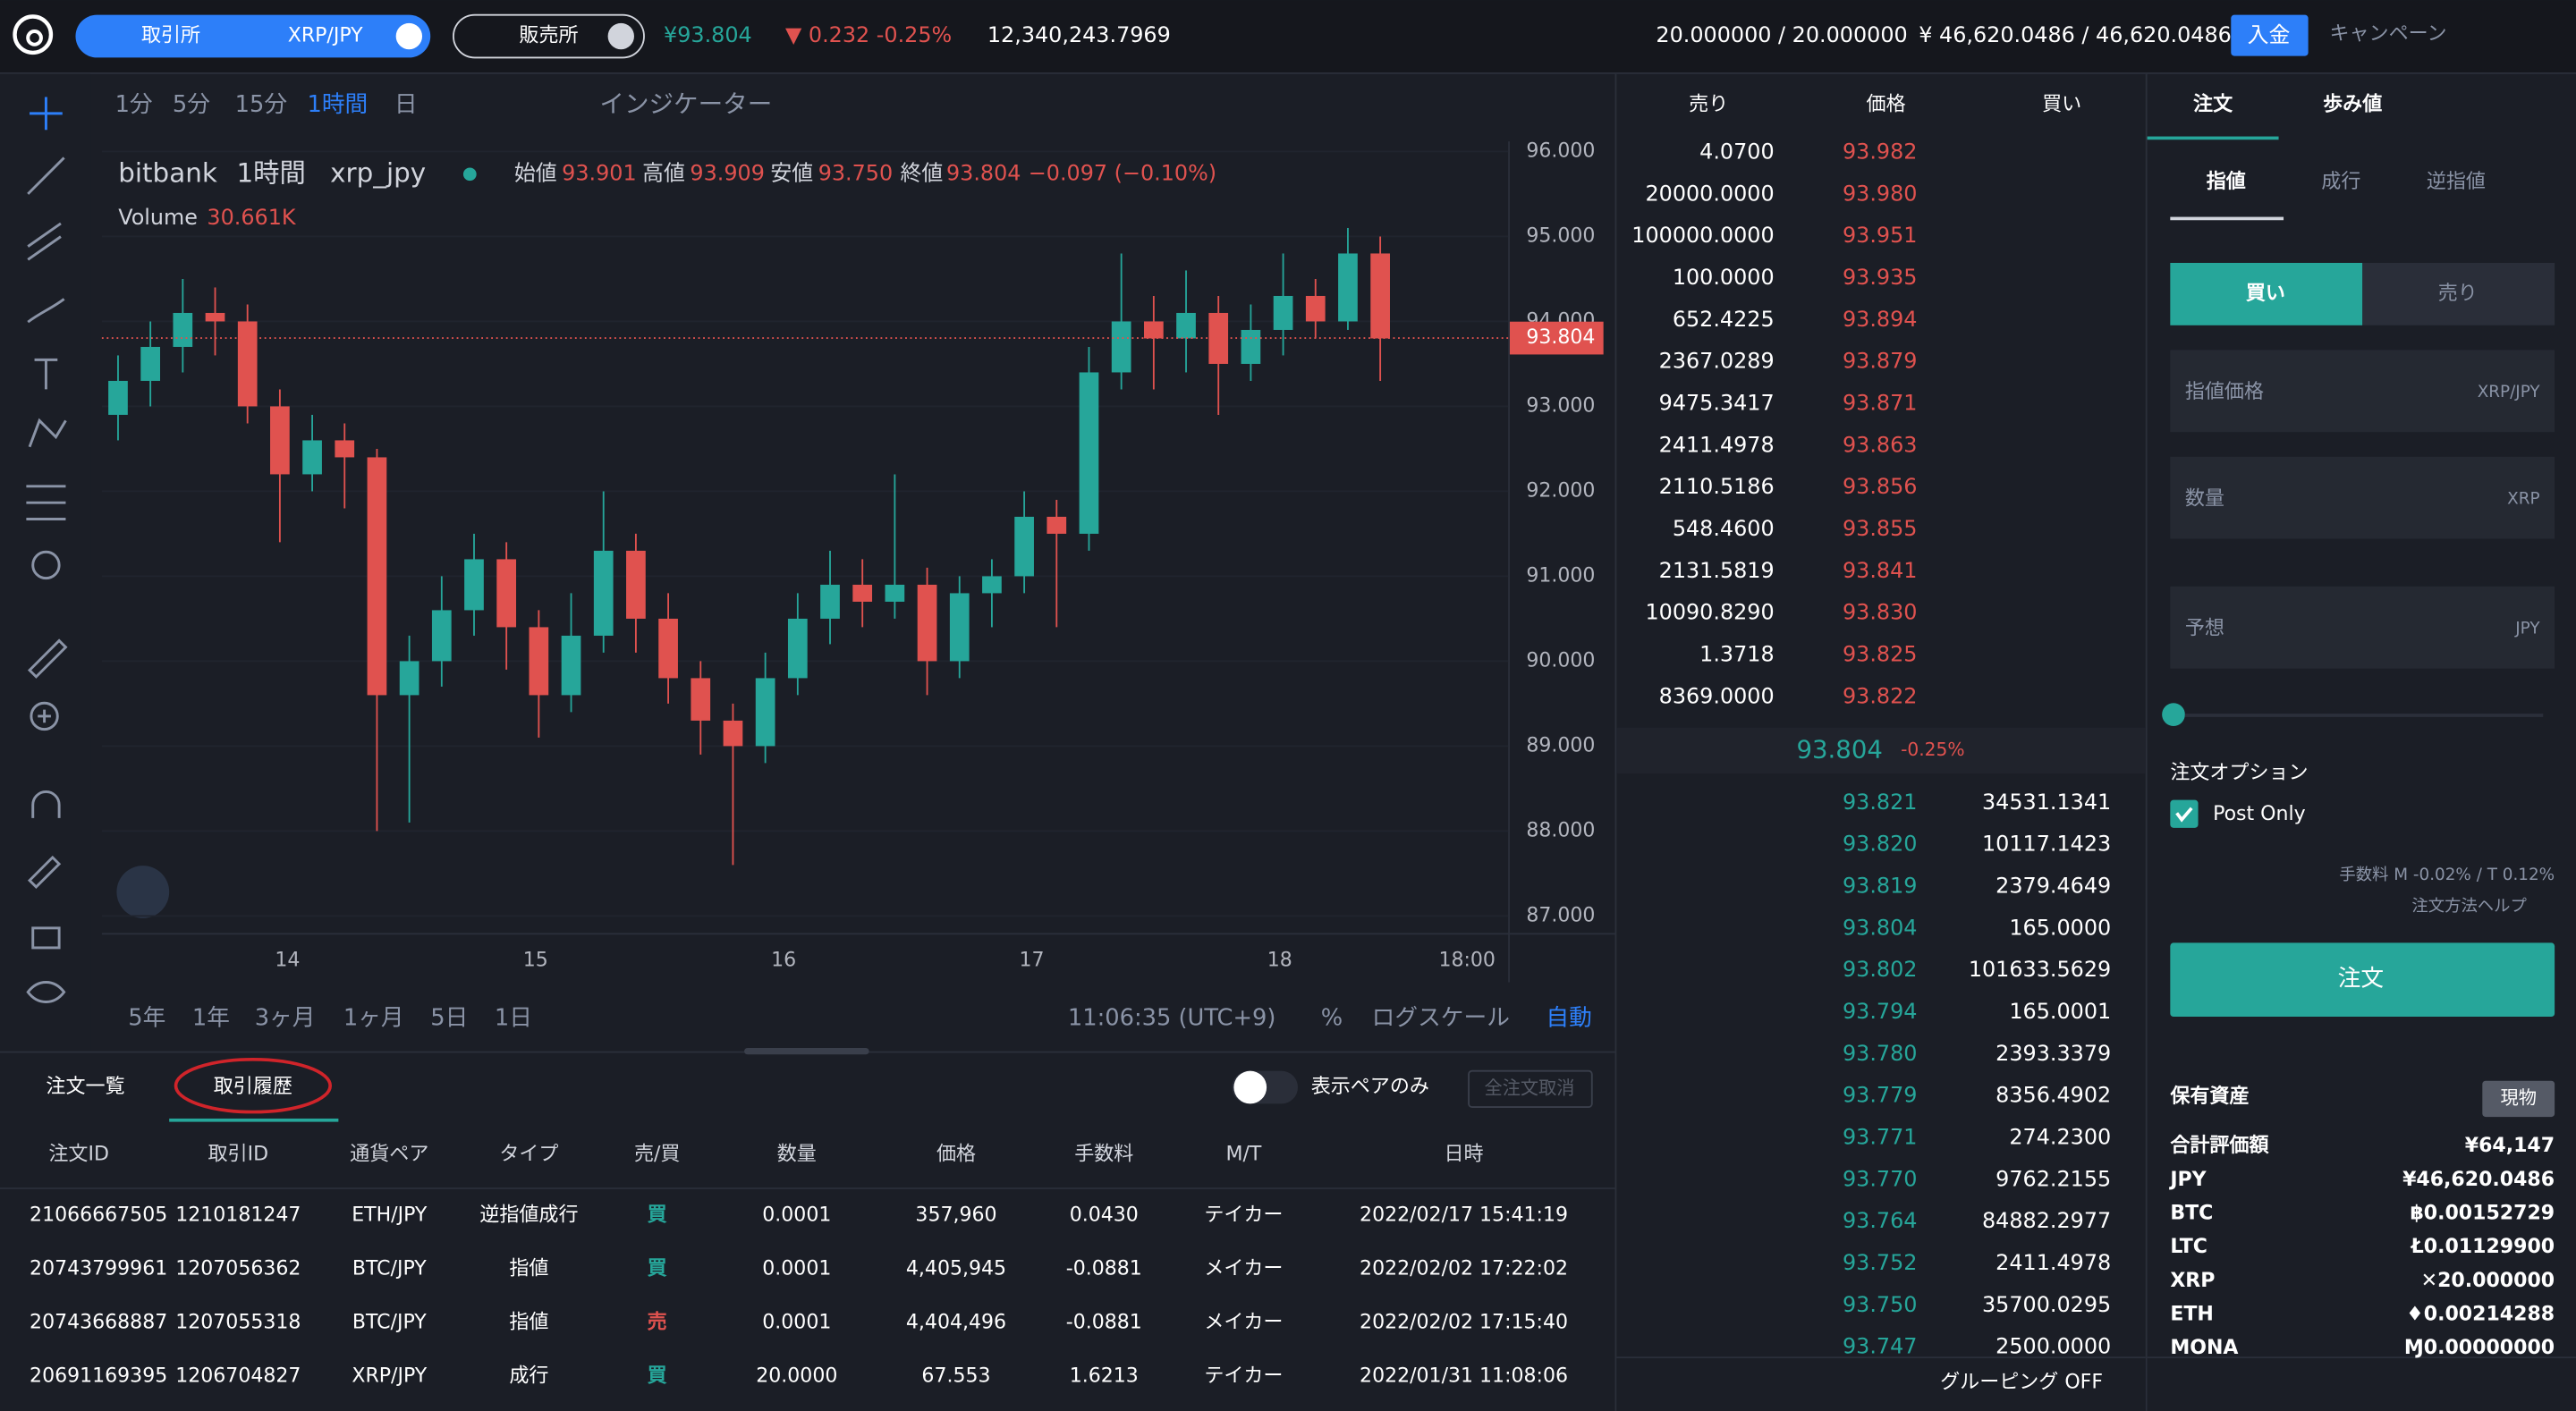  Describe the element at coordinates (1880, 927) in the screenshot. I see `bid-price: 93.804` at that location.